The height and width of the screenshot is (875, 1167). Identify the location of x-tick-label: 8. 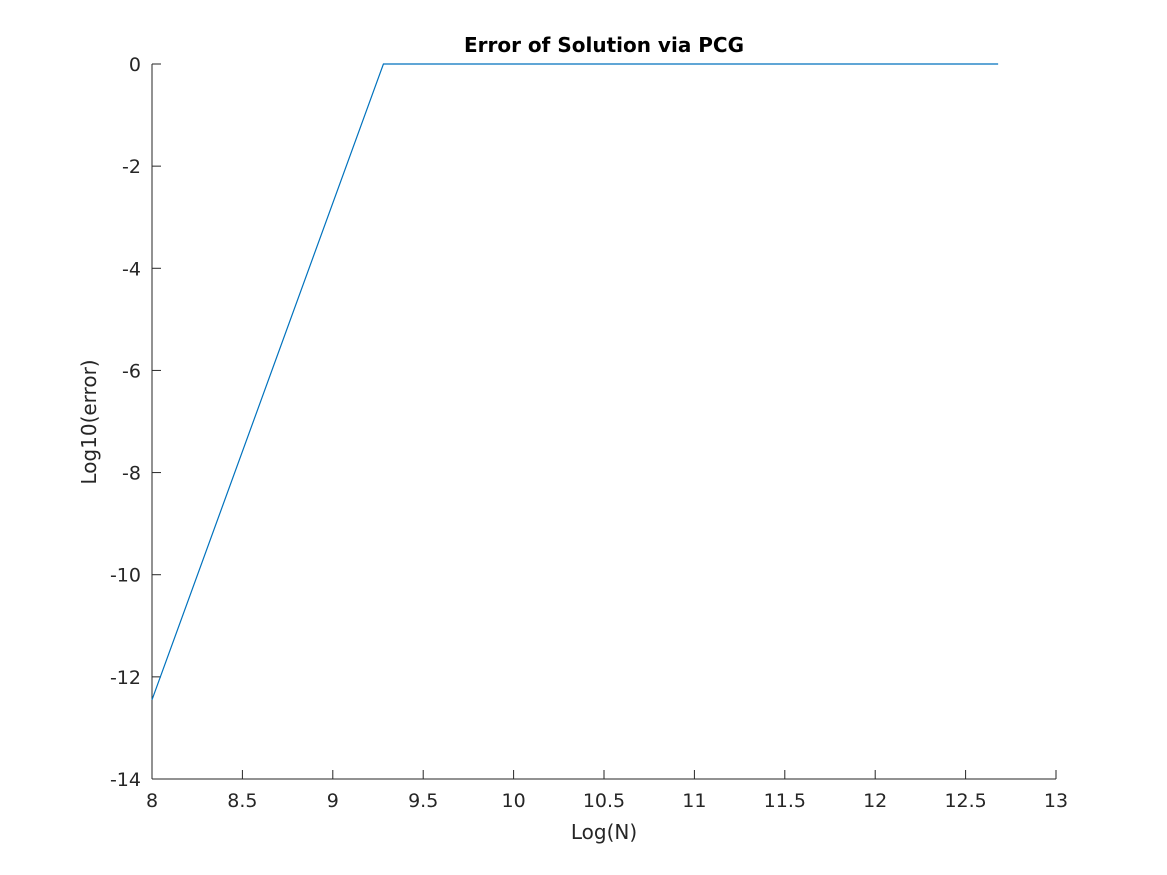
(152, 801).